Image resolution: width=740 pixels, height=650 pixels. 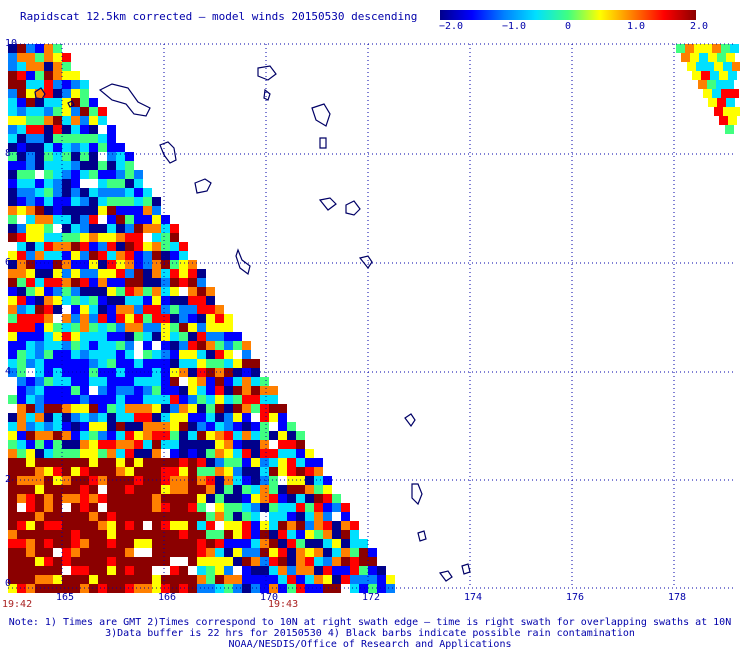 What do you see at coordinates (71, 104) in the screenshot?
I see `island-outline` at bounding box center [71, 104].